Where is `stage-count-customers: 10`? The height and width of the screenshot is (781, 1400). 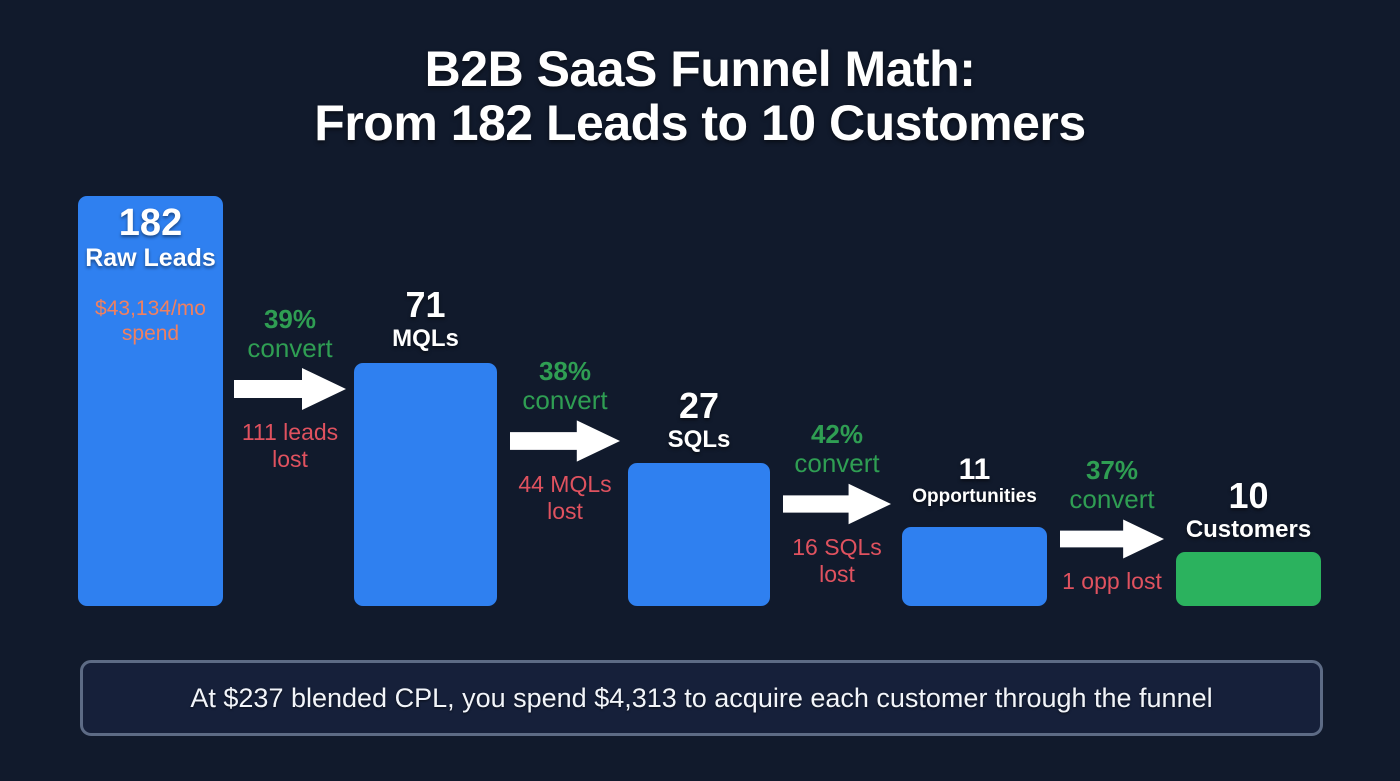
stage-count-customers: 10 is located at coordinates (1248, 495).